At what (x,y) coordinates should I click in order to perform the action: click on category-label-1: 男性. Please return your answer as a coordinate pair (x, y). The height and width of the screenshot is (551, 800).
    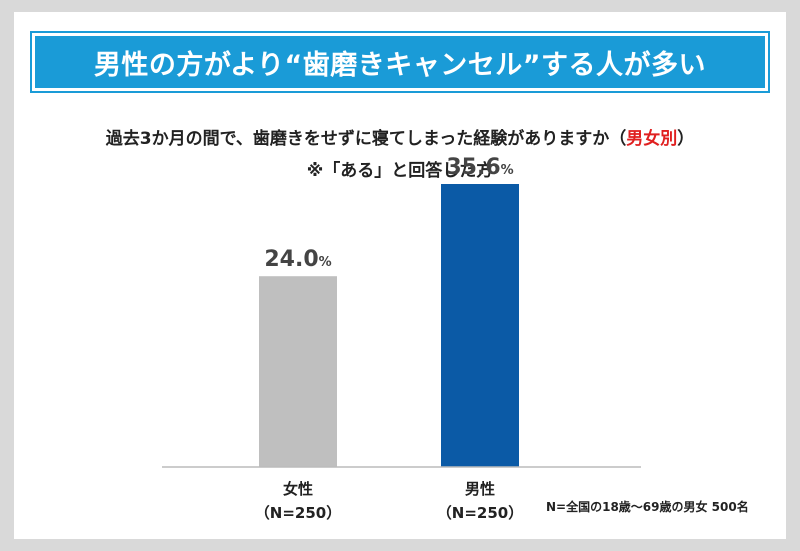
    Looking at the image, I should click on (480, 489).